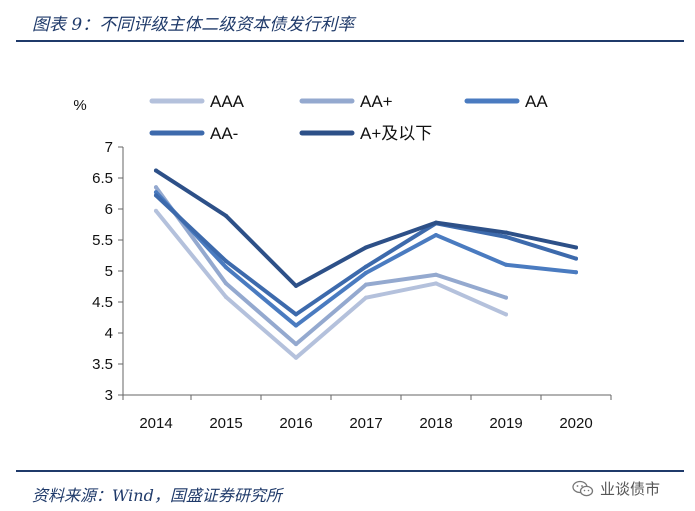  I want to click on y-tick-label: 3, so click(109, 395).